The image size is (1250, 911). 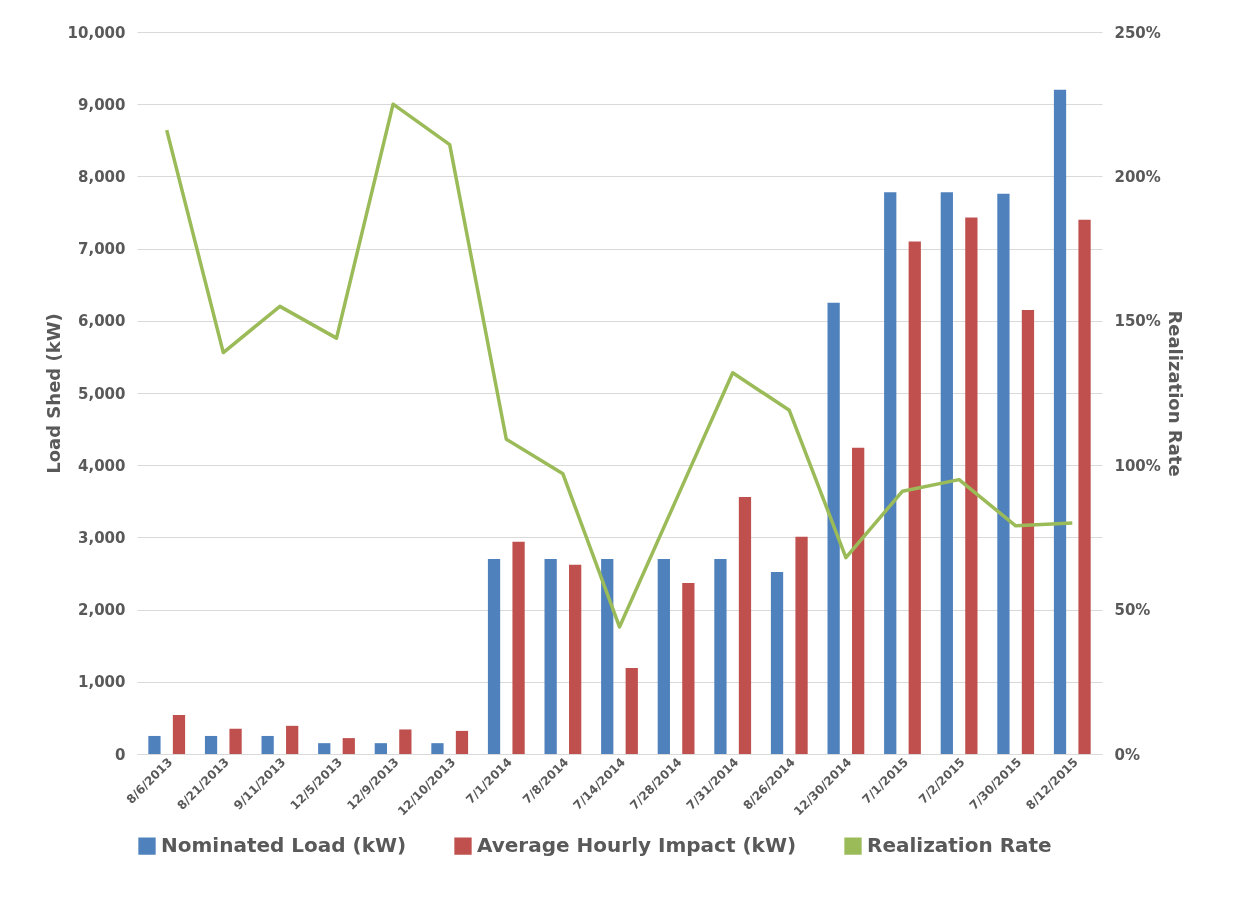 I want to click on y-tick-label: 5,000, so click(x=102, y=393).